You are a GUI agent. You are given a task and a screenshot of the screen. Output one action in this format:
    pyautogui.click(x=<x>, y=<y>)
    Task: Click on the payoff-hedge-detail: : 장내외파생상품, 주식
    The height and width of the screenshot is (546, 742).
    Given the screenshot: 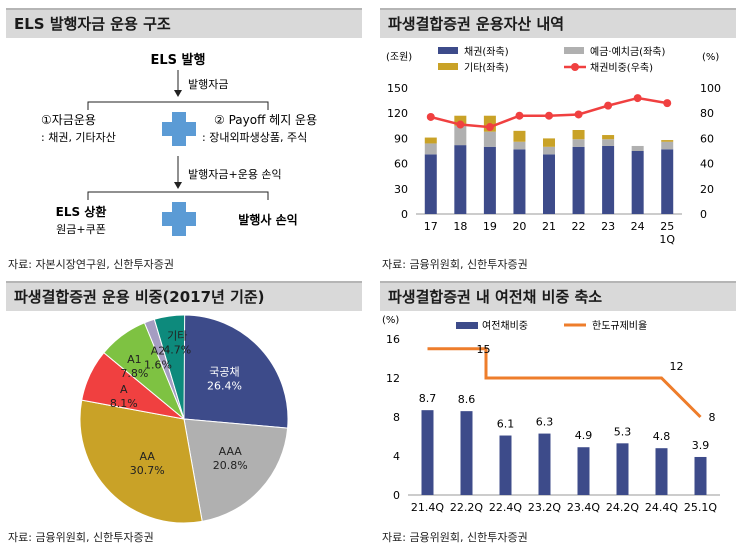 What is the action you would take?
    pyautogui.click(x=254, y=137)
    